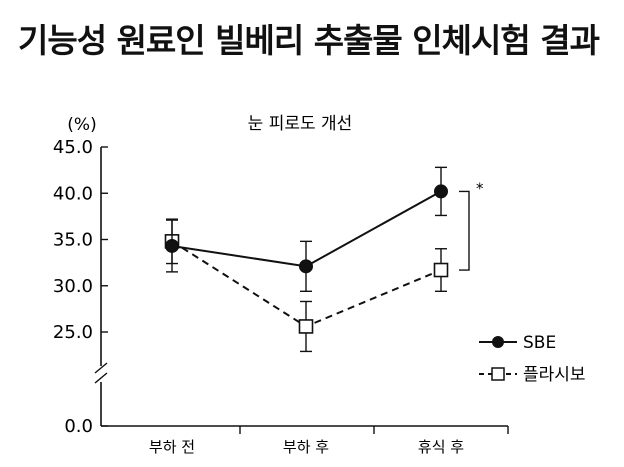  I want to click on page-title: 기능성 원료인 빌베리 추출물 인체시험 결과, so click(309, 40).